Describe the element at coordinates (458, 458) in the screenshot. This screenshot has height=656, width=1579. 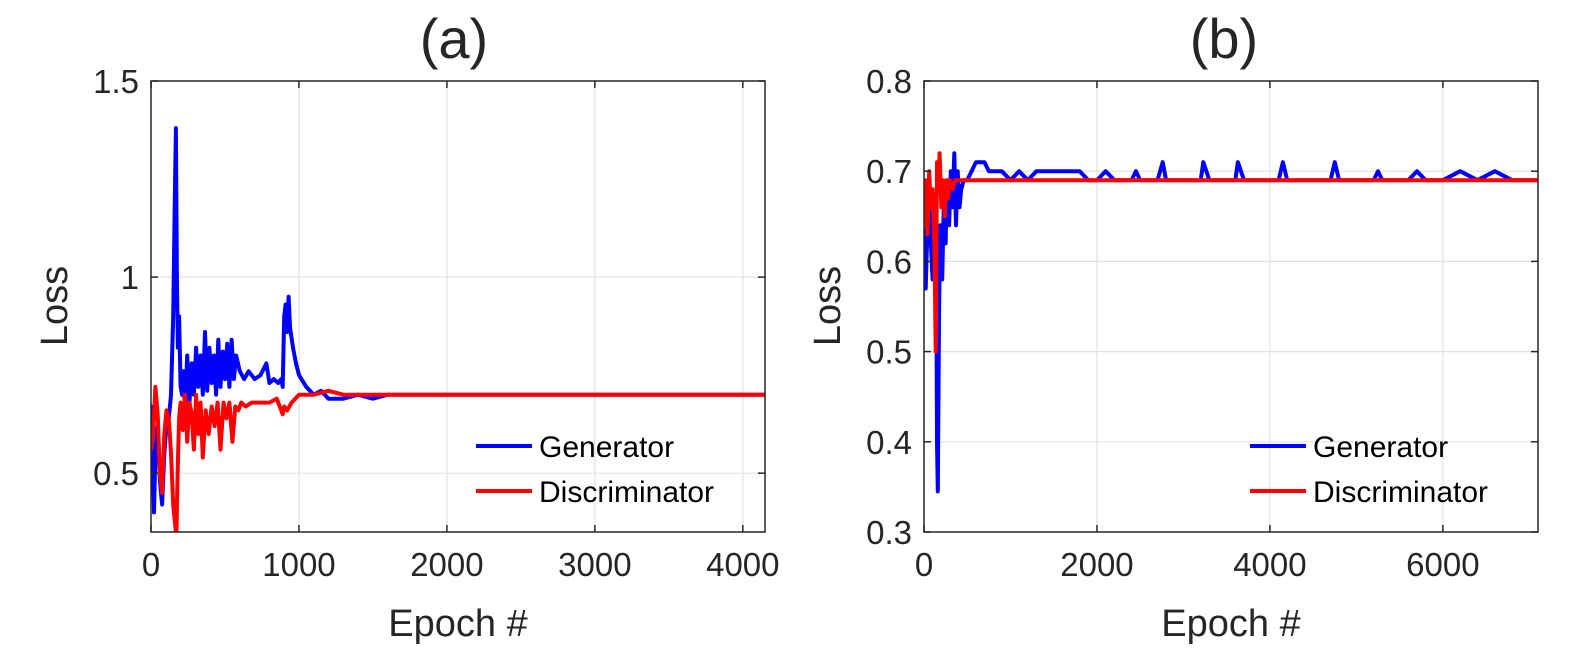
I see `panel-a-discriminator-line` at that location.